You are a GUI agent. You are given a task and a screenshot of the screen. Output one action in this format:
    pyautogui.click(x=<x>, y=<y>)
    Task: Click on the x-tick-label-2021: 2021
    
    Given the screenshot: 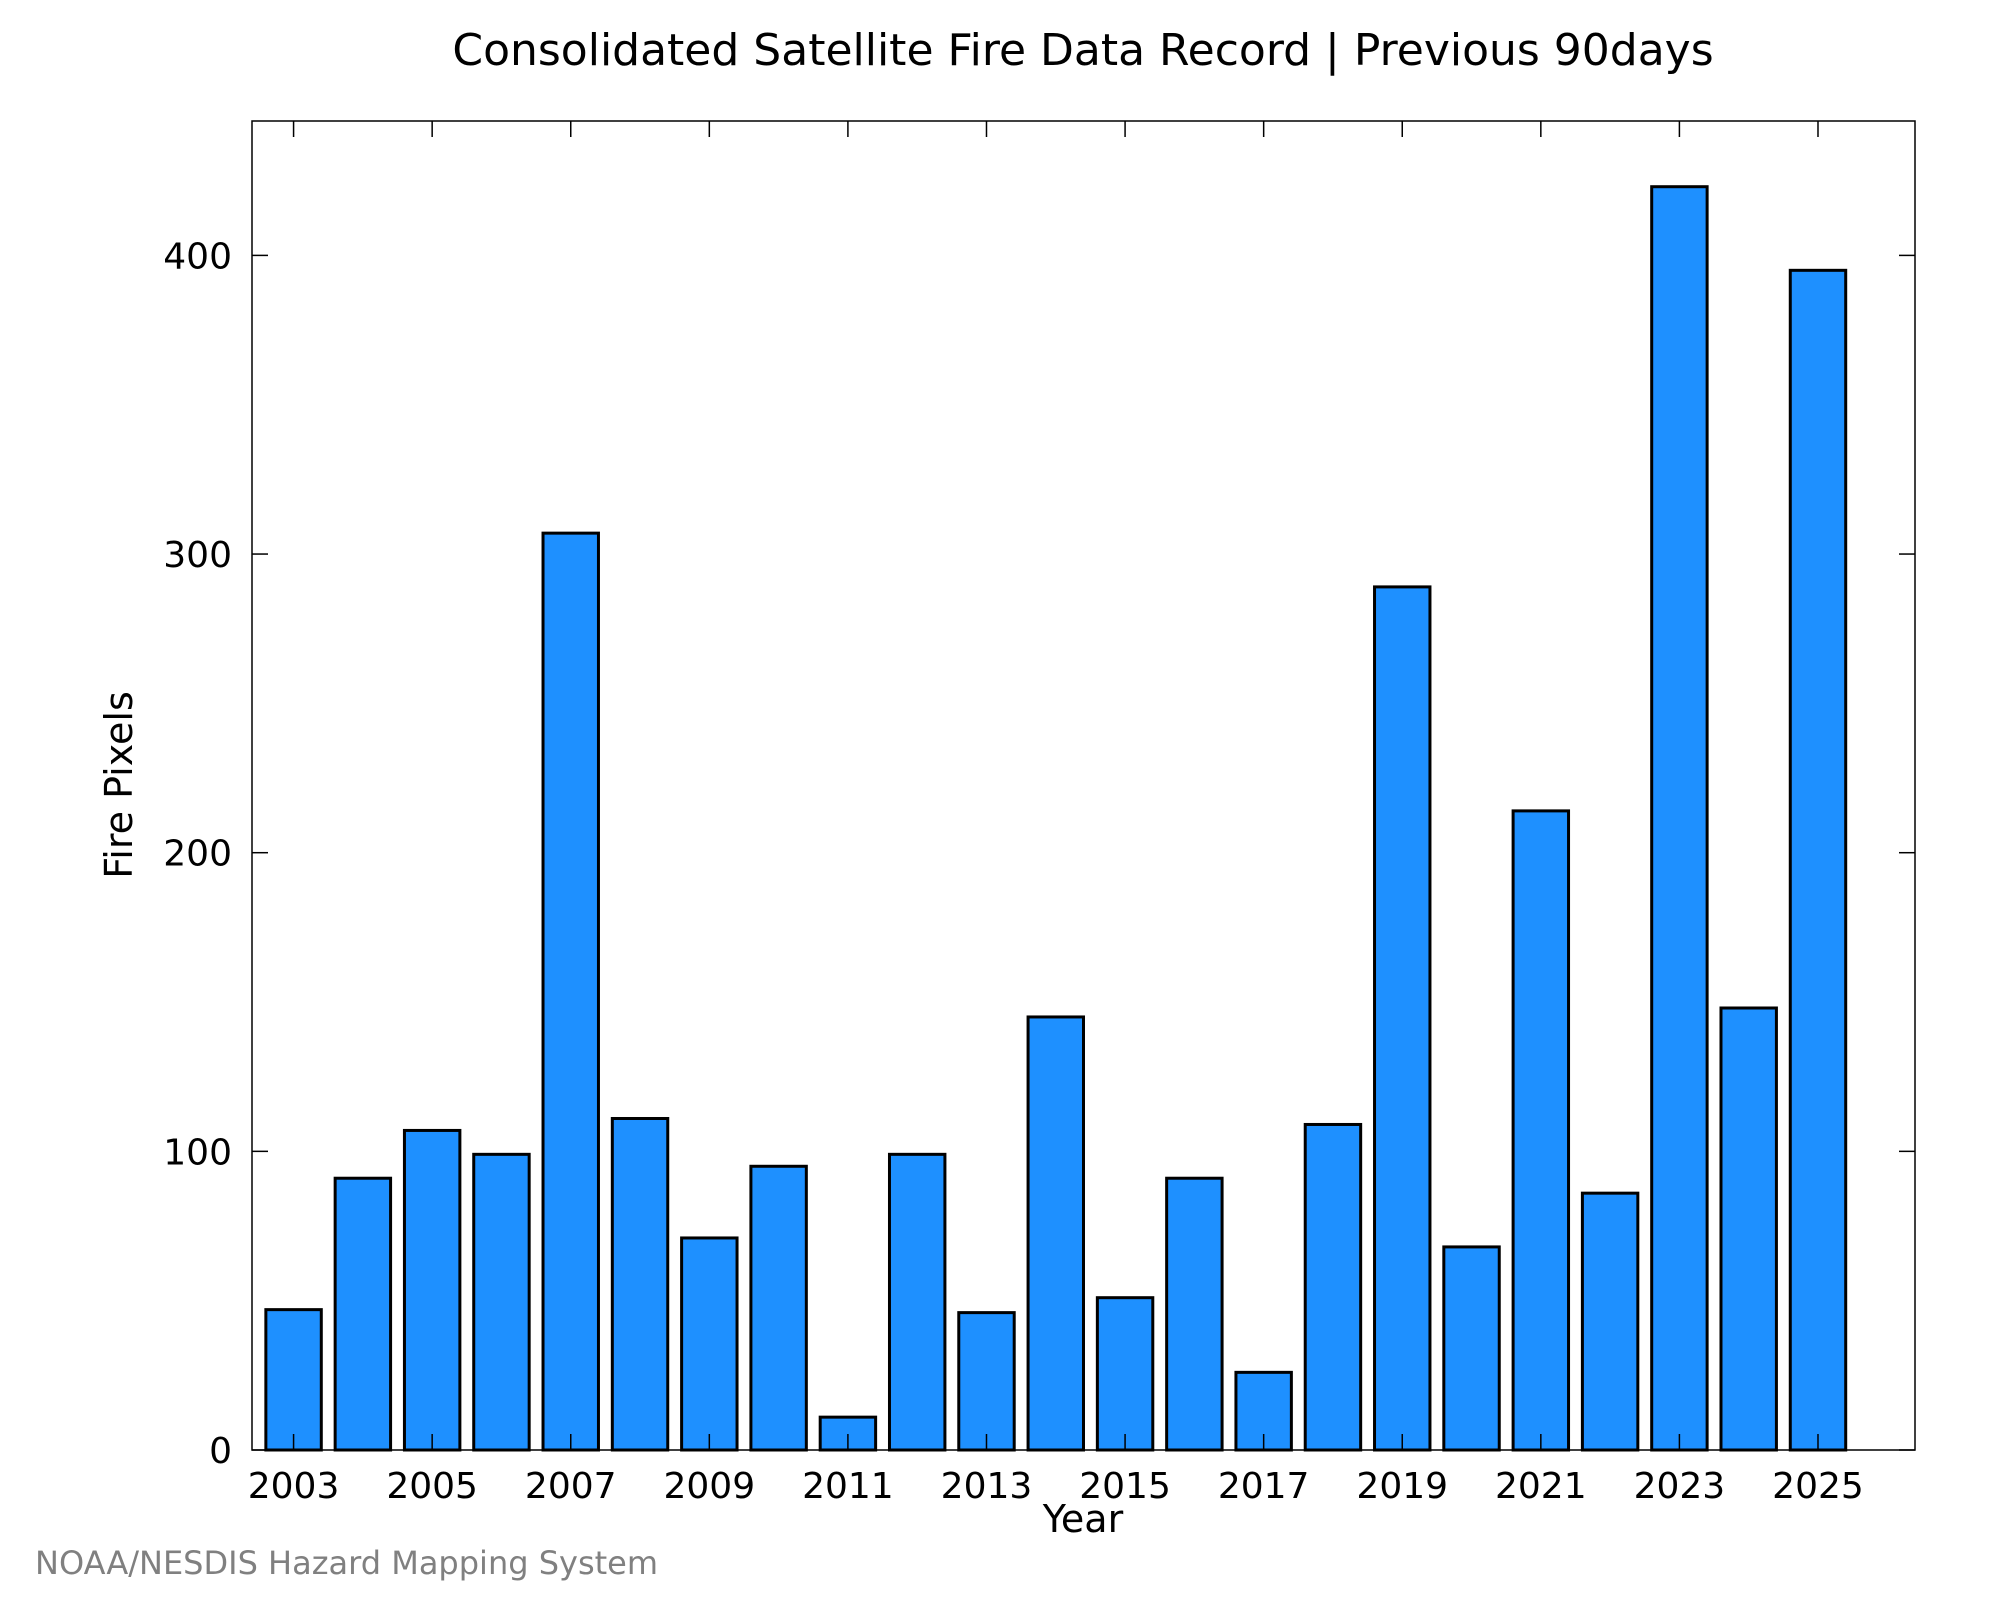 What is the action you would take?
    pyautogui.click(x=1541, y=1486)
    